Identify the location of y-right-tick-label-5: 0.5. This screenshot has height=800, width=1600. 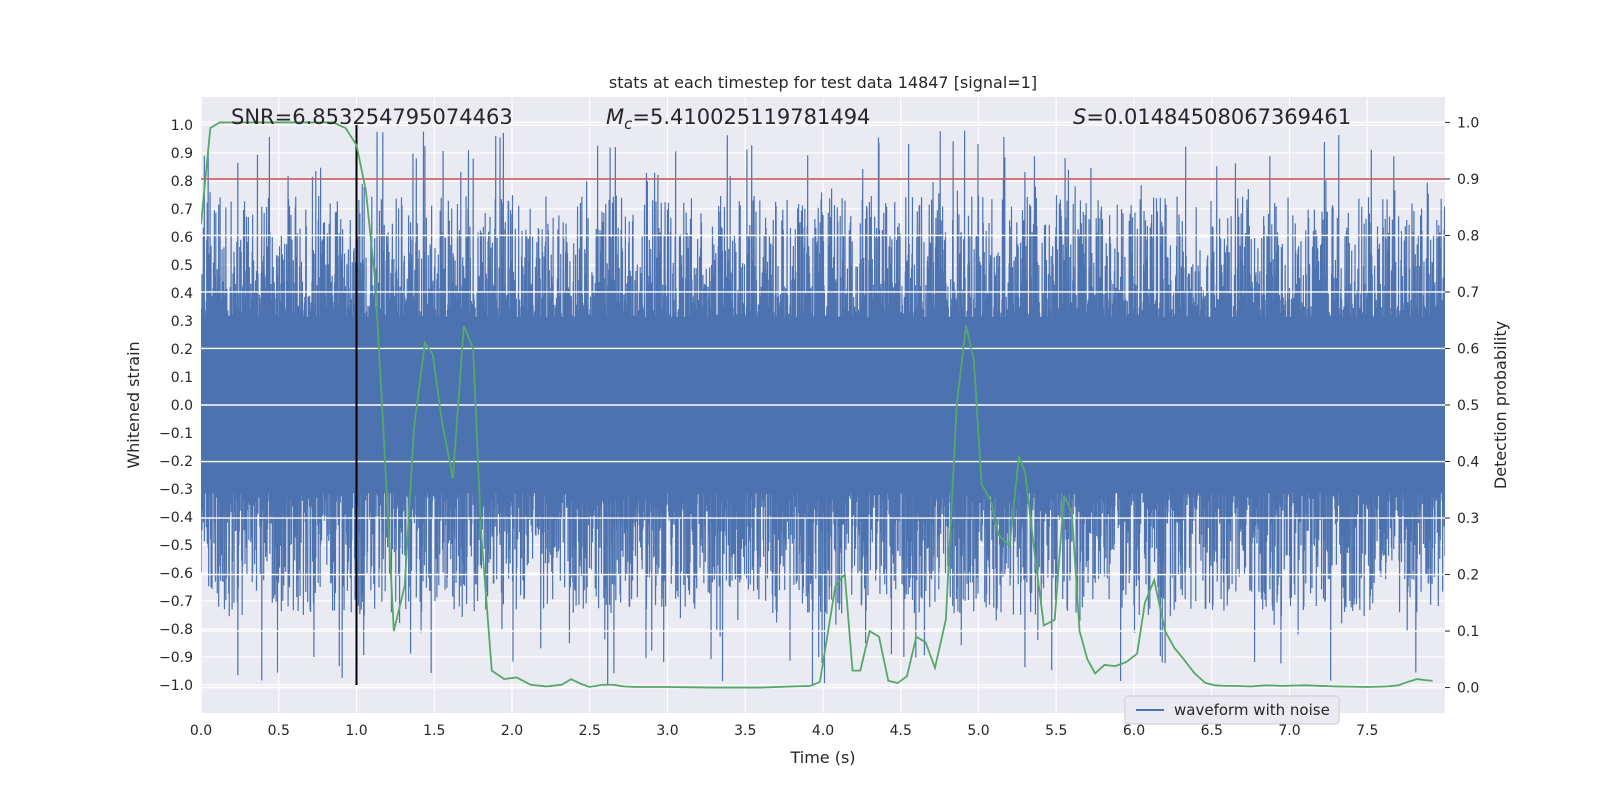
(1468, 406).